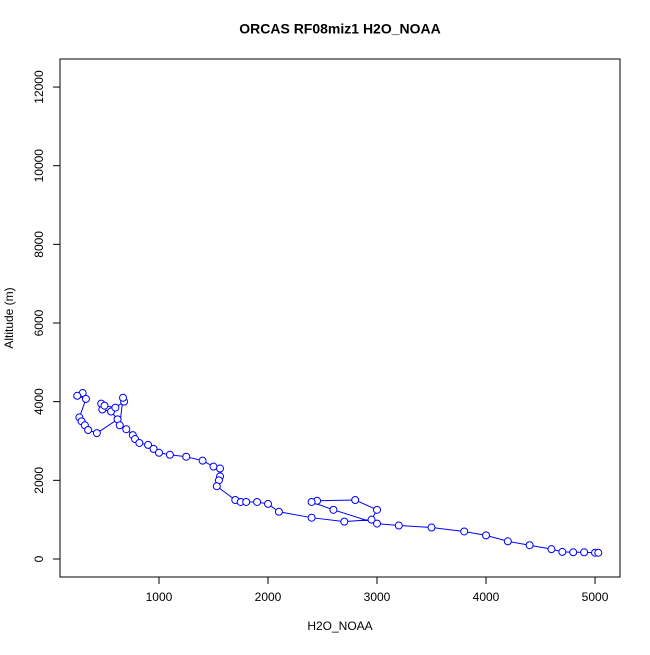 The height and width of the screenshot is (655, 650). What do you see at coordinates (268, 597) in the screenshot?
I see `x-tick-label: 2000` at bounding box center [268, 597].